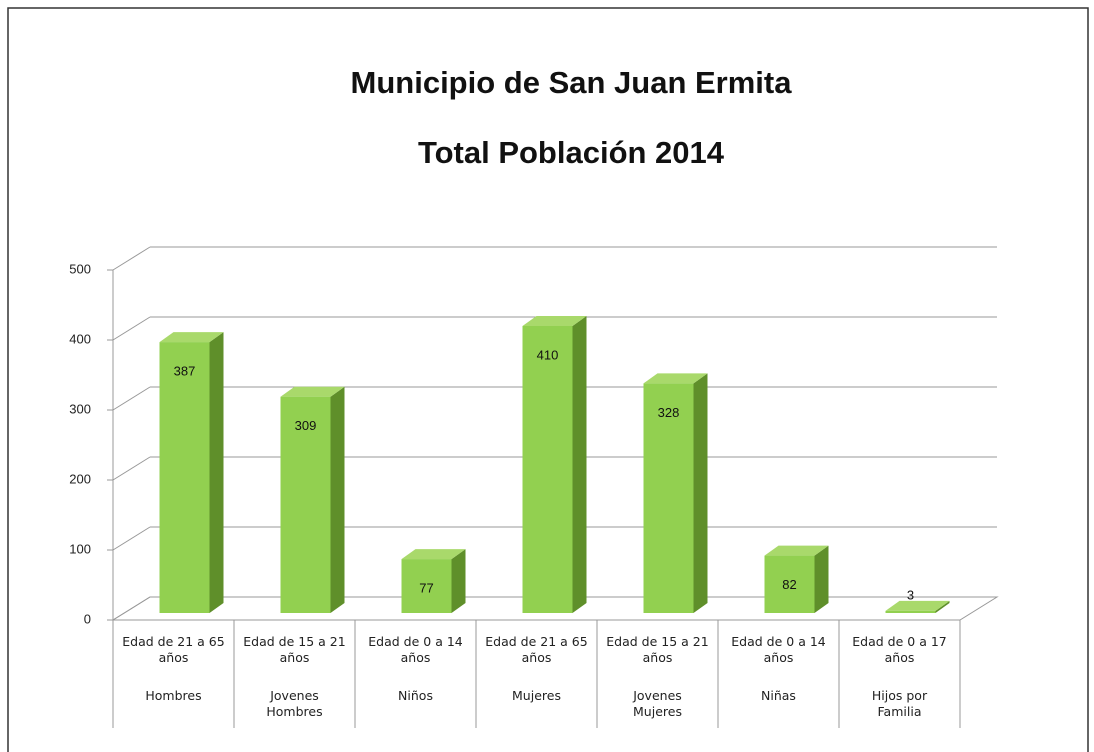 This screenshot has height=752, width=1094. Describe the element at coordinates (80, 268) in the screenshot. I see `y-tick-label: 500` at that location.